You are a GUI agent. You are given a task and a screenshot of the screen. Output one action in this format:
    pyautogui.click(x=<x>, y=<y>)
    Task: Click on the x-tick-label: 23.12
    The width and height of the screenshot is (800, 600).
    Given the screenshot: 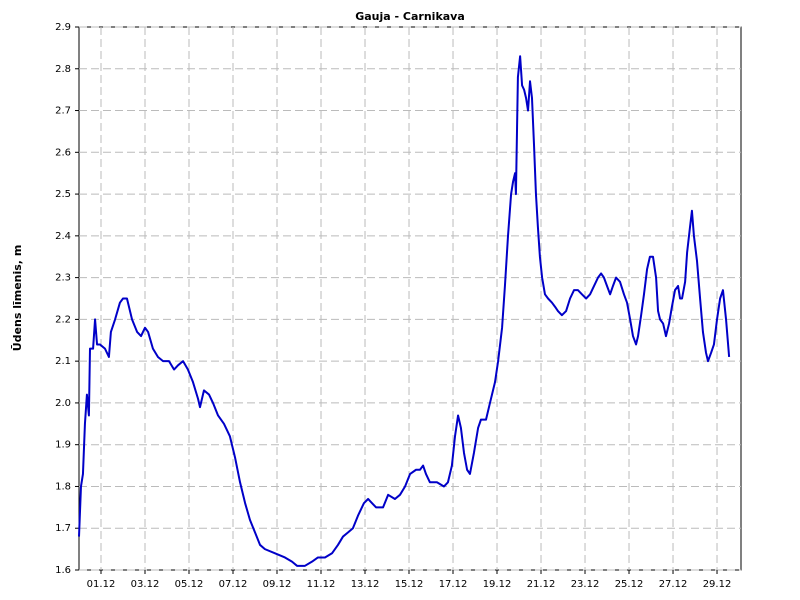 What is the action you would take?
    pyautogui.click(x=585, y=584)
    